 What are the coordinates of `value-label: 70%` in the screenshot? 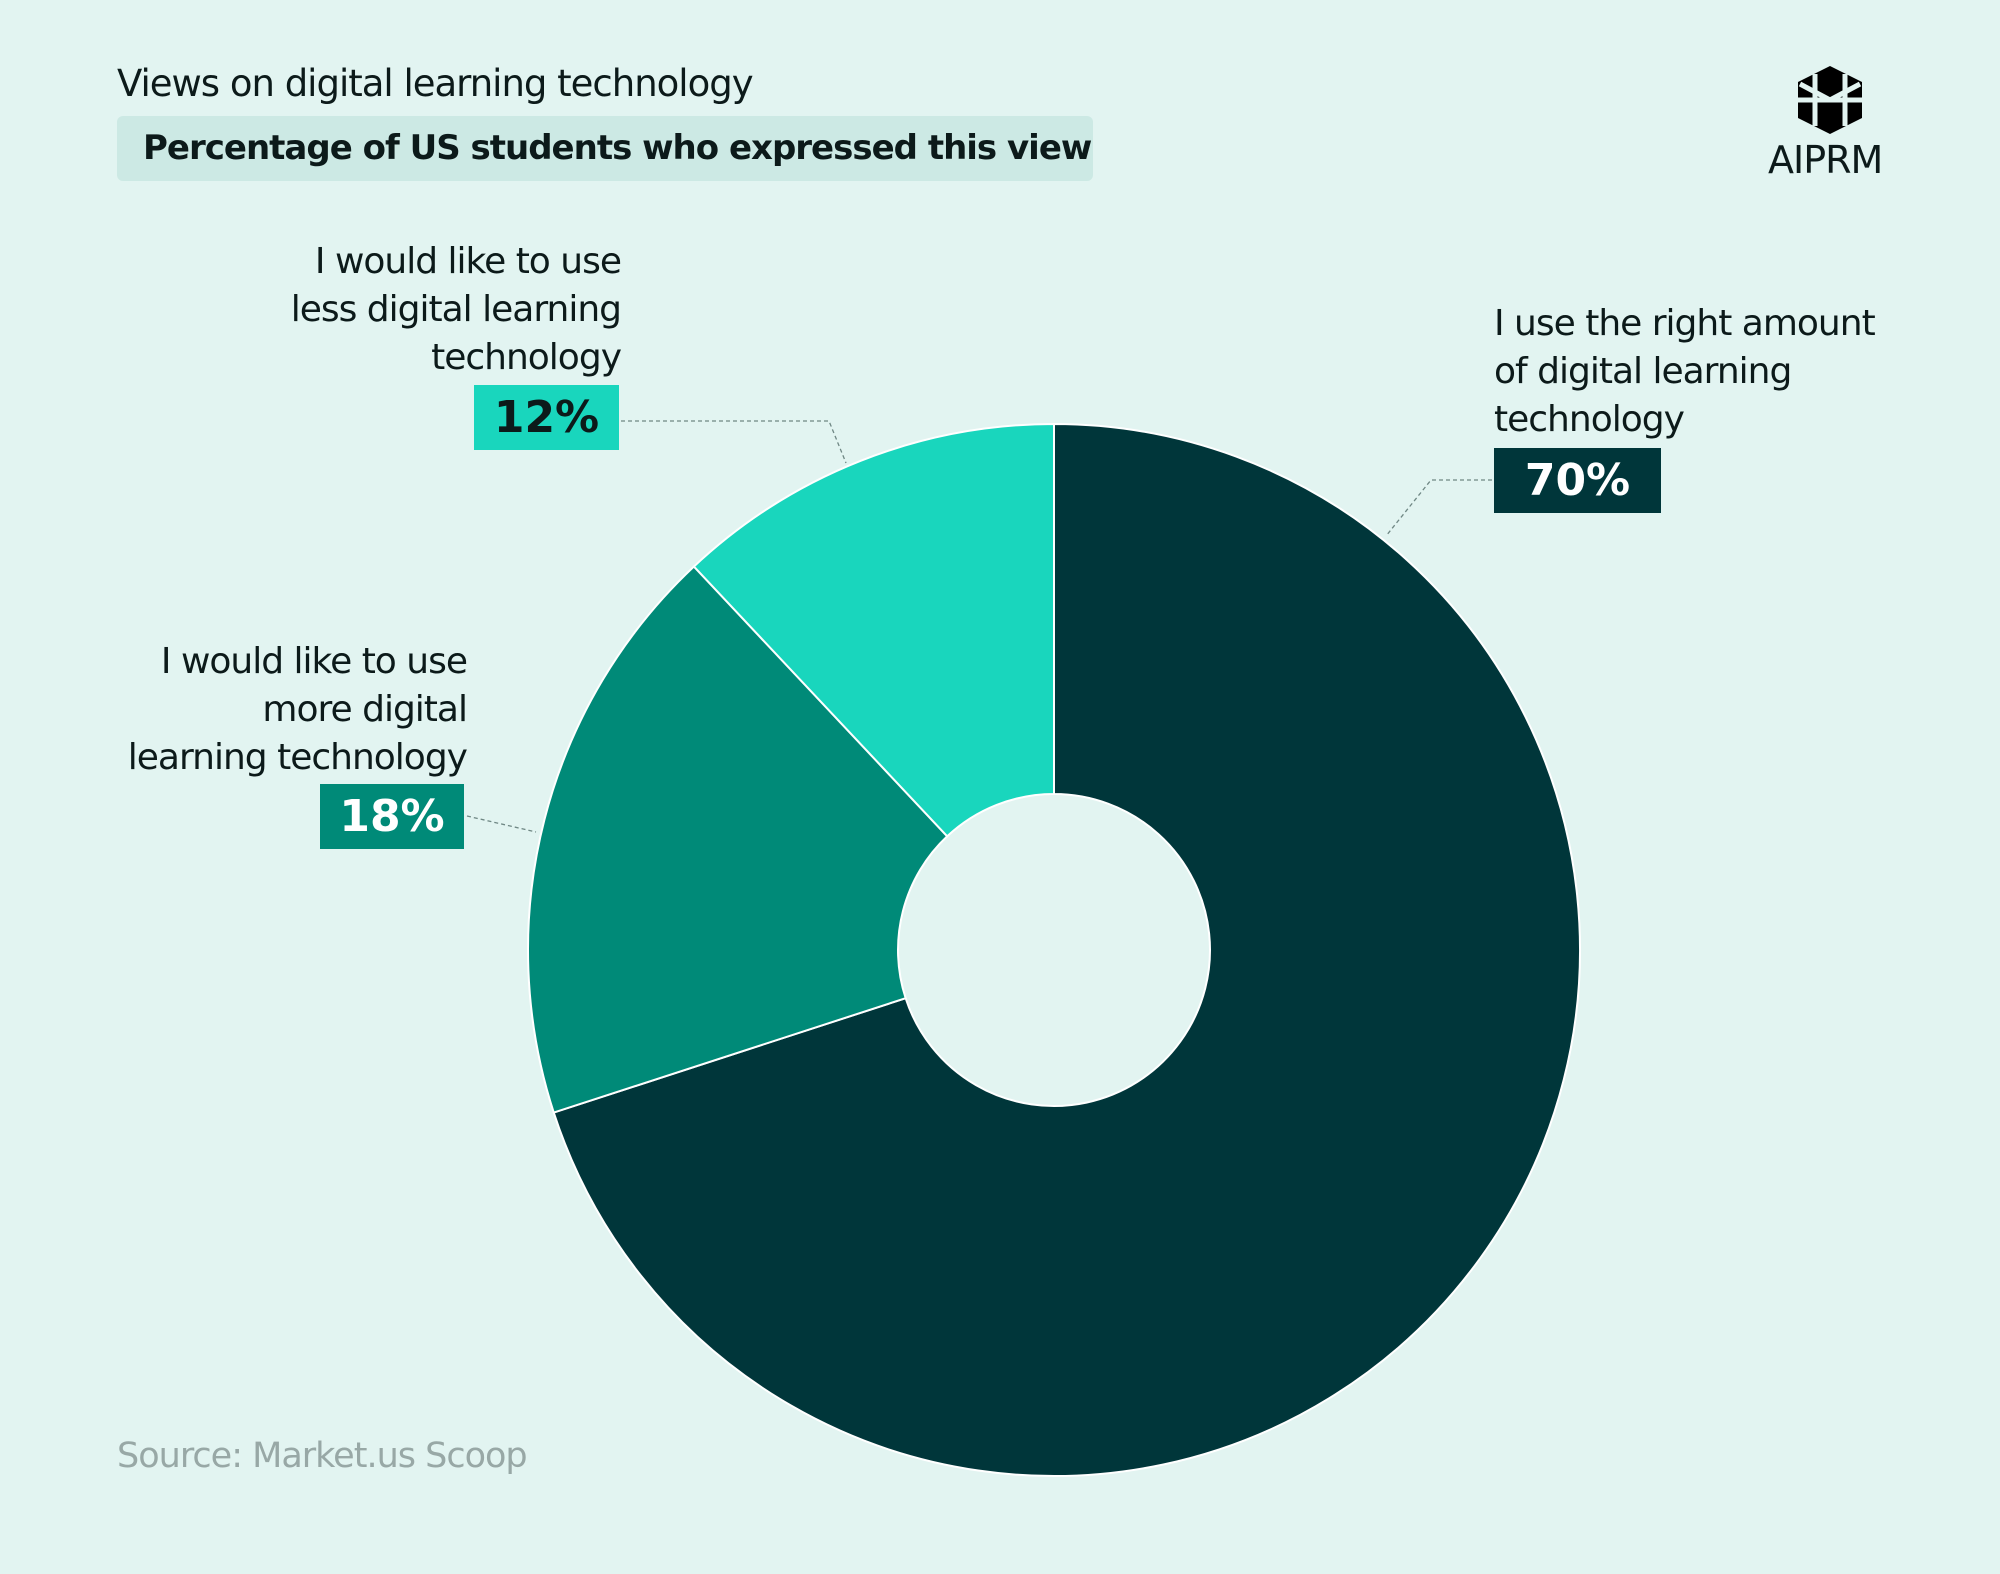 It's located at (1577, 480).